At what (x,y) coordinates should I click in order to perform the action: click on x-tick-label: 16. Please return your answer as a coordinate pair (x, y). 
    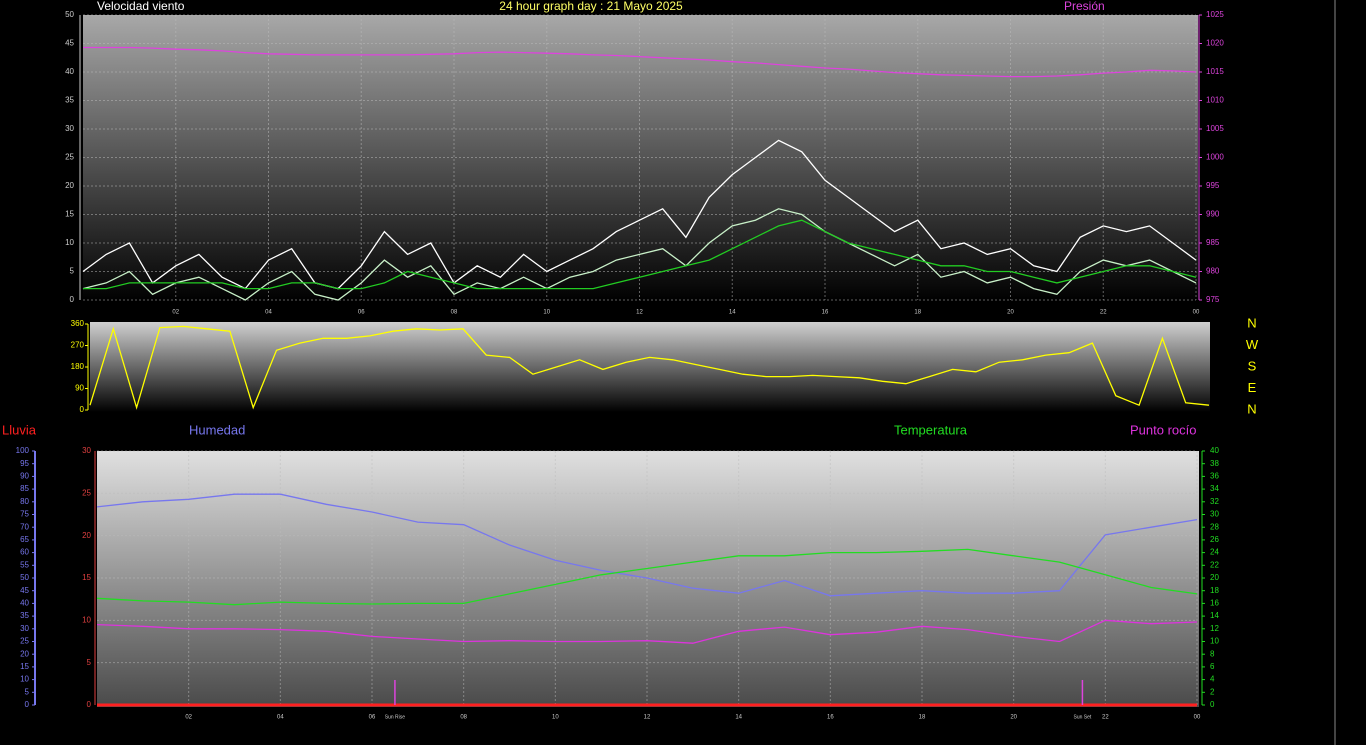
    Looking at the image, I should click on (825, 313).